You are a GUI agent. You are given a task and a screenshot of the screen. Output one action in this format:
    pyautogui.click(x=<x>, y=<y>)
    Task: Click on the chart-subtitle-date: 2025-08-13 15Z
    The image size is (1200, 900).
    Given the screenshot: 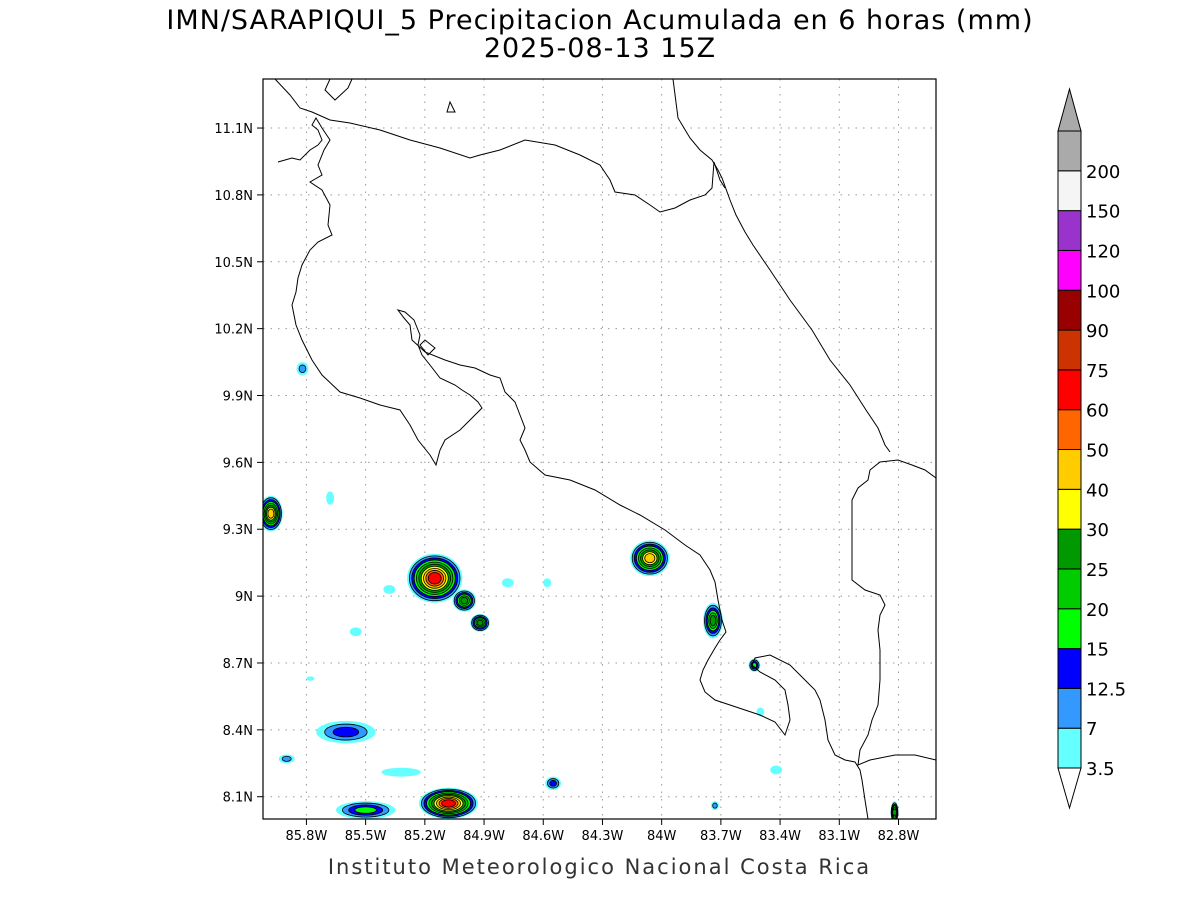 What is the action you would take?
    pyautogui.click(x=600, y=48)
    